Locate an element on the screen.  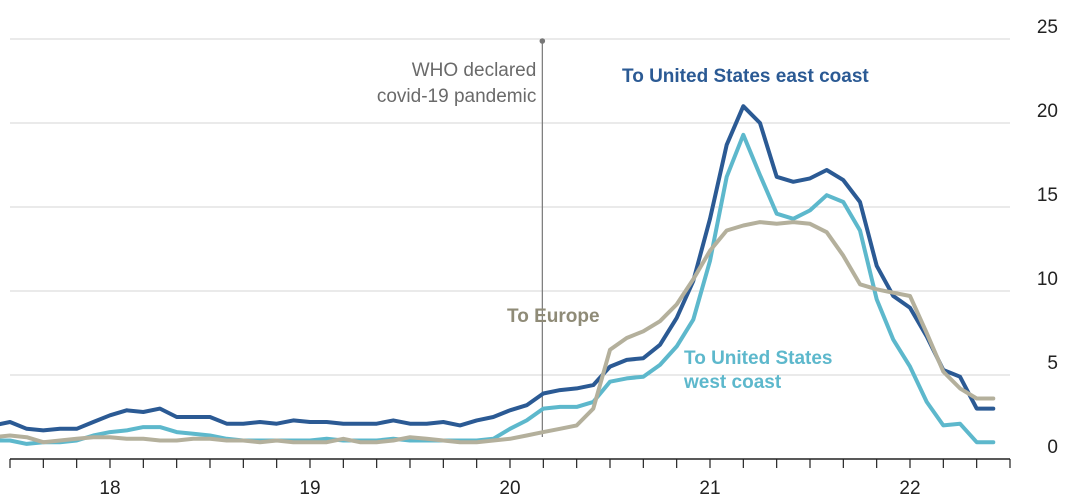
y-tick-label: 5 is located at coordinates (1052, 363).